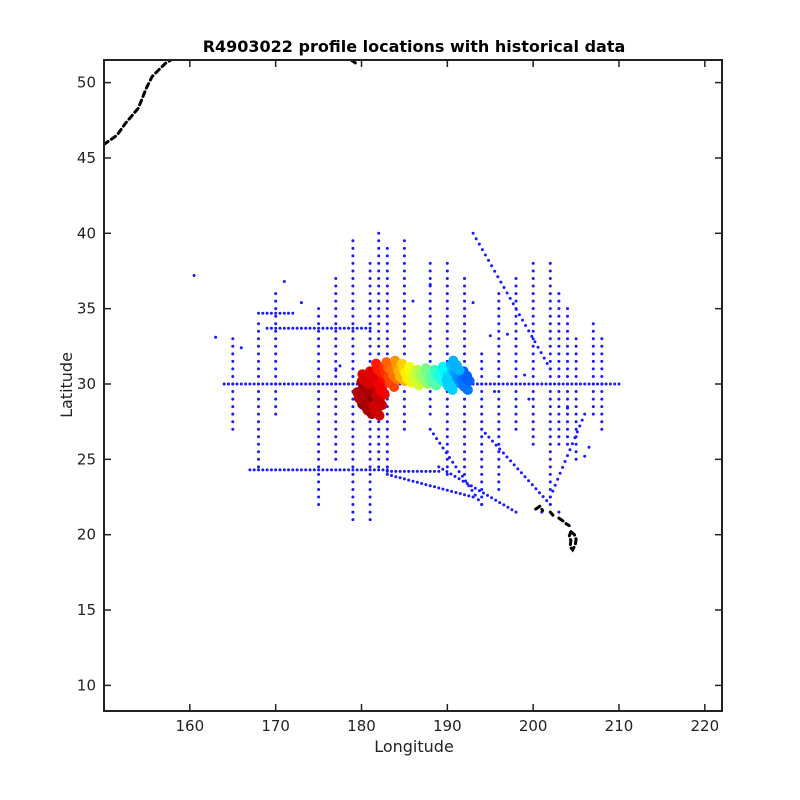 The width and height of the screenshot is (800, 800). I want to click on y-axis-label: Latitude, so click(66, 385).